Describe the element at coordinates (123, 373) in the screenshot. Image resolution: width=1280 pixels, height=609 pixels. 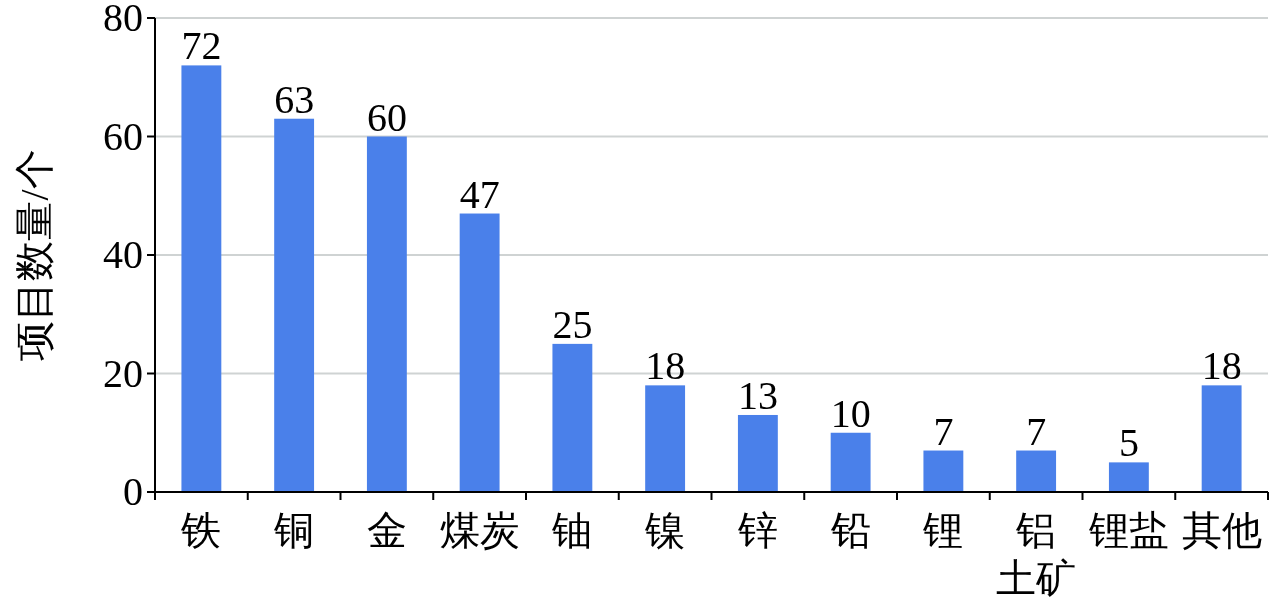
I see `y-tick-label: 20` at that location.